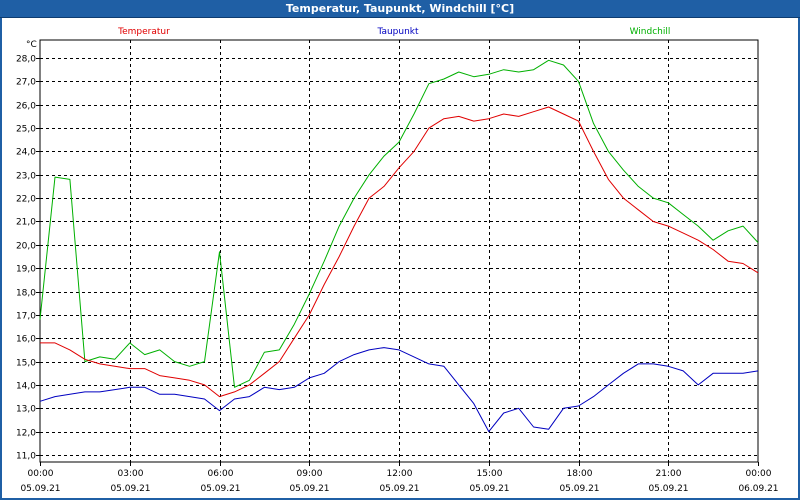 The height and width of the screenshot is (500, 800). I want to click on y-tick-label: 28,0, so click(26, 60).